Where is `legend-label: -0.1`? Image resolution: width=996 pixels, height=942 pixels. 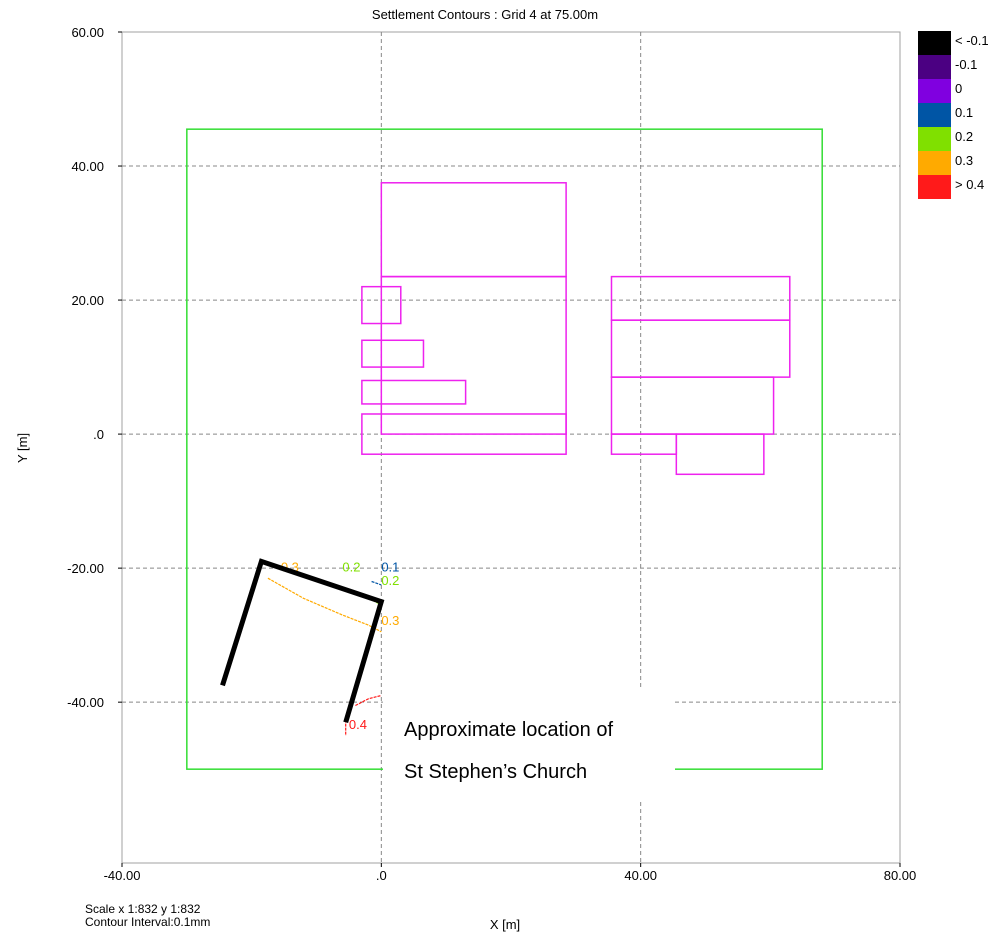
legend-label: -0.1 is located at coordinates (966, 64).